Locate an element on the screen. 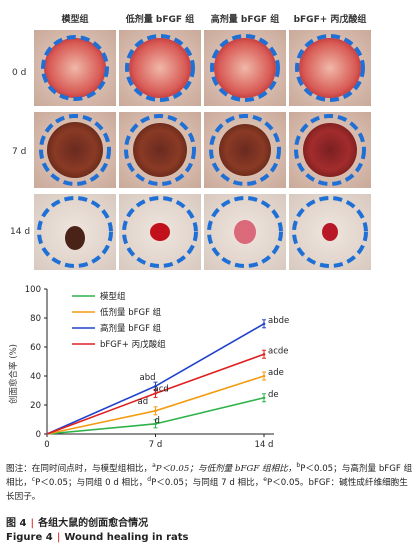 This screenshot has width=419, height=558. x-tick-label: 14 d is located at coordinates (264, 445).